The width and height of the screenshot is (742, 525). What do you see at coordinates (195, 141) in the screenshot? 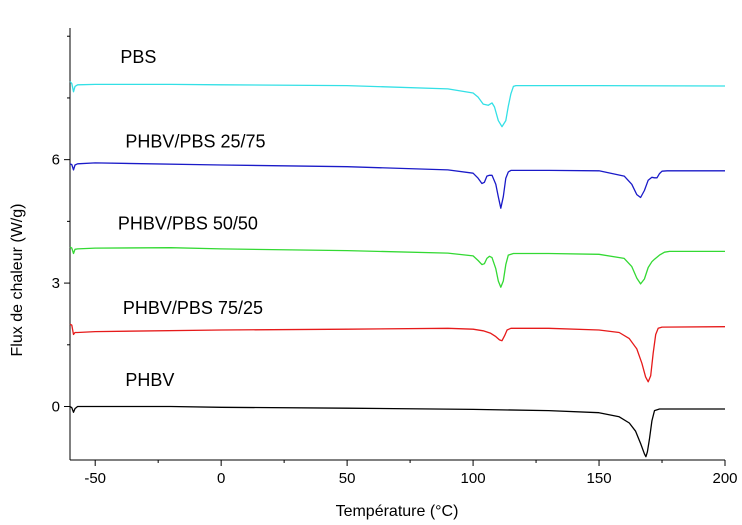
I see `series-label: PHBV/PBS 25/75` at bounding box center [195, 141].